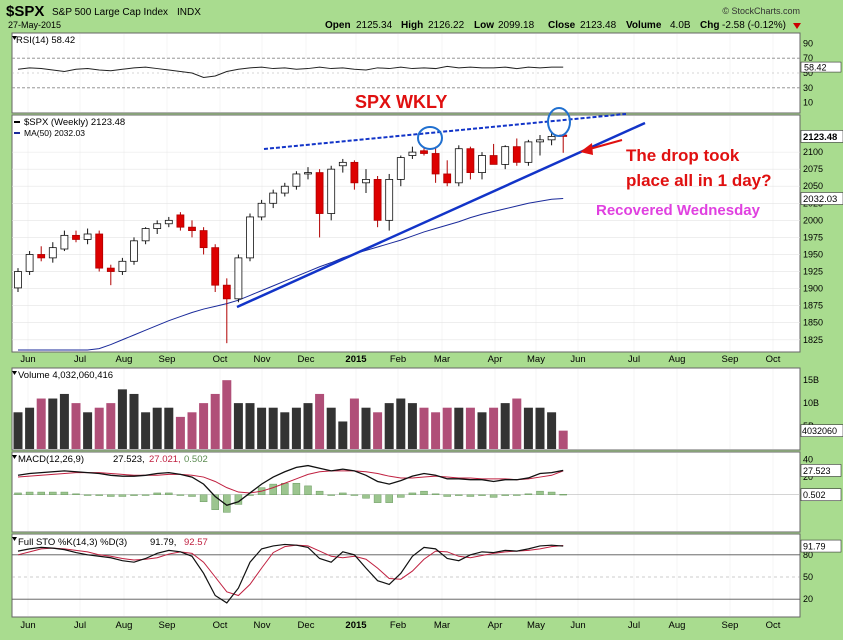  Describe the element at coordinates (813, 169) in the screenshot. I see `price-tick-label: 2075` at that location.